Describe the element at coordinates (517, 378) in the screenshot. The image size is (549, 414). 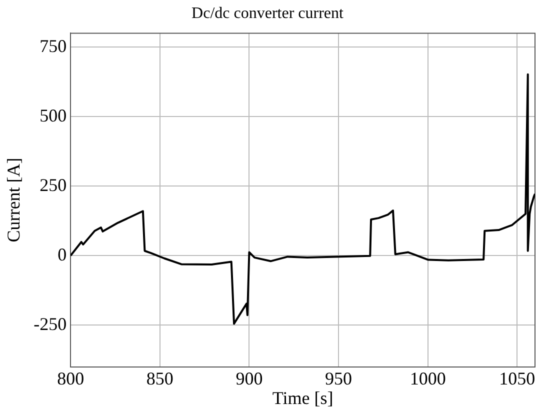
I see `x-tick-label: 1050` at that location.